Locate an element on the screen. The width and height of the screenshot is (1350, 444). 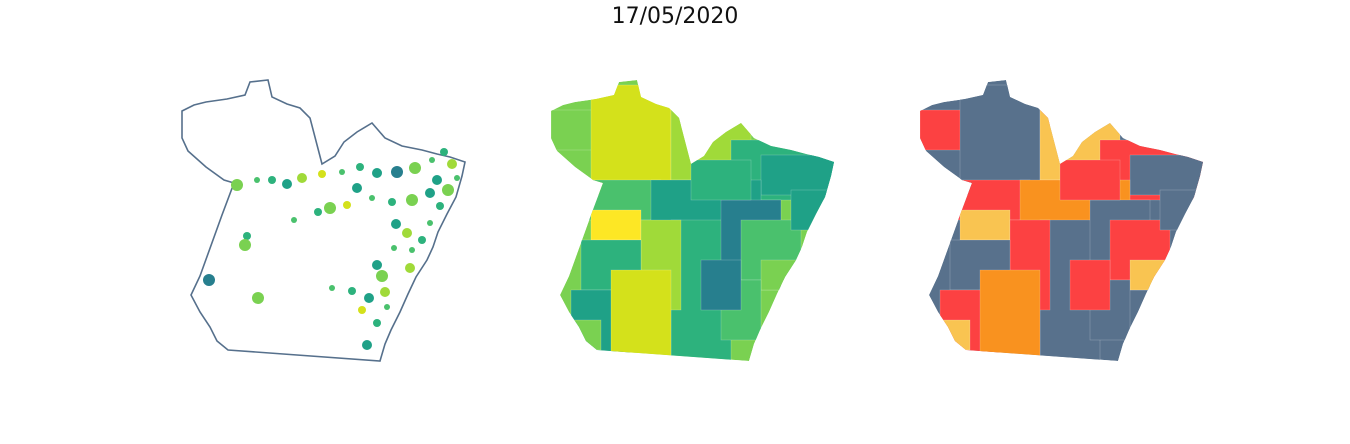
map-panel-points is located at coordinates (323, 220).